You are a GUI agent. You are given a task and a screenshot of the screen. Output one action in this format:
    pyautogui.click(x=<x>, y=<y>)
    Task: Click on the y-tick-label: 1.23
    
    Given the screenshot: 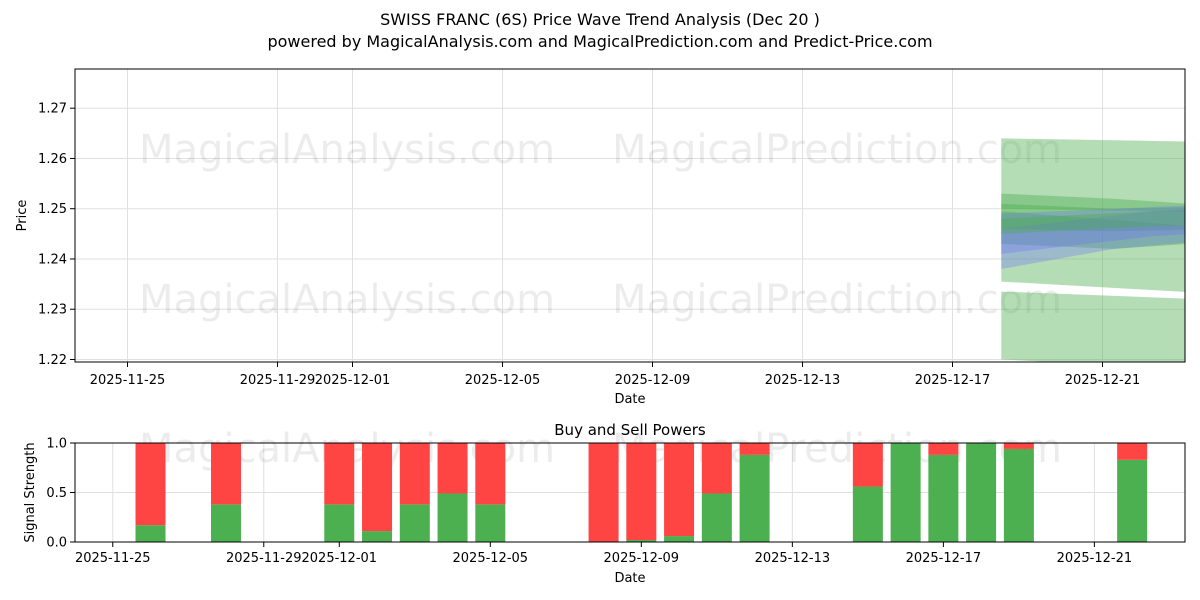 What is the action you would take?
    pyautogui.click(x=52, y=310)
    